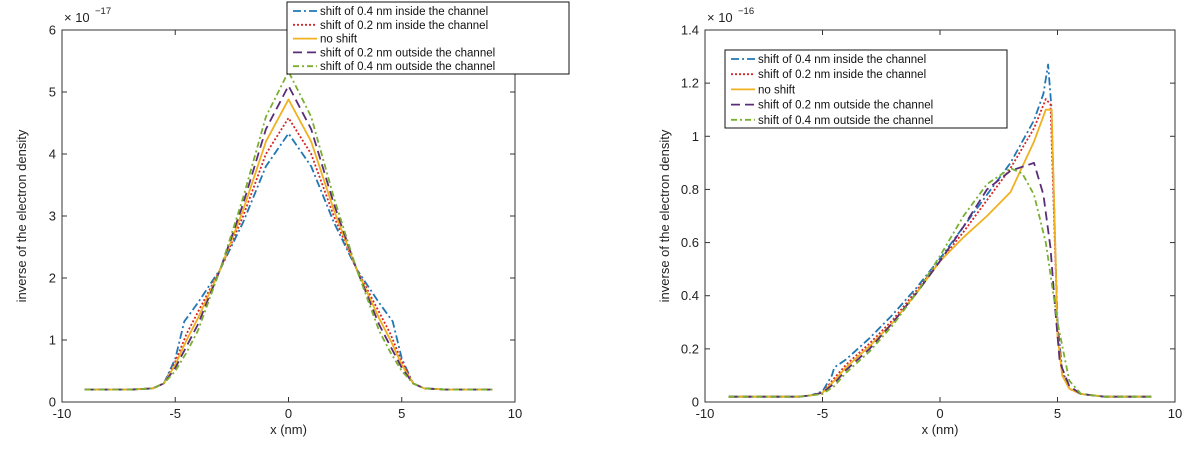 Image resolution: width=1192 pixels, height=450 pixels. Describe the element at coordinates (103, 11) in the screenshot. I see `y-exponent-power: −17` at that location.